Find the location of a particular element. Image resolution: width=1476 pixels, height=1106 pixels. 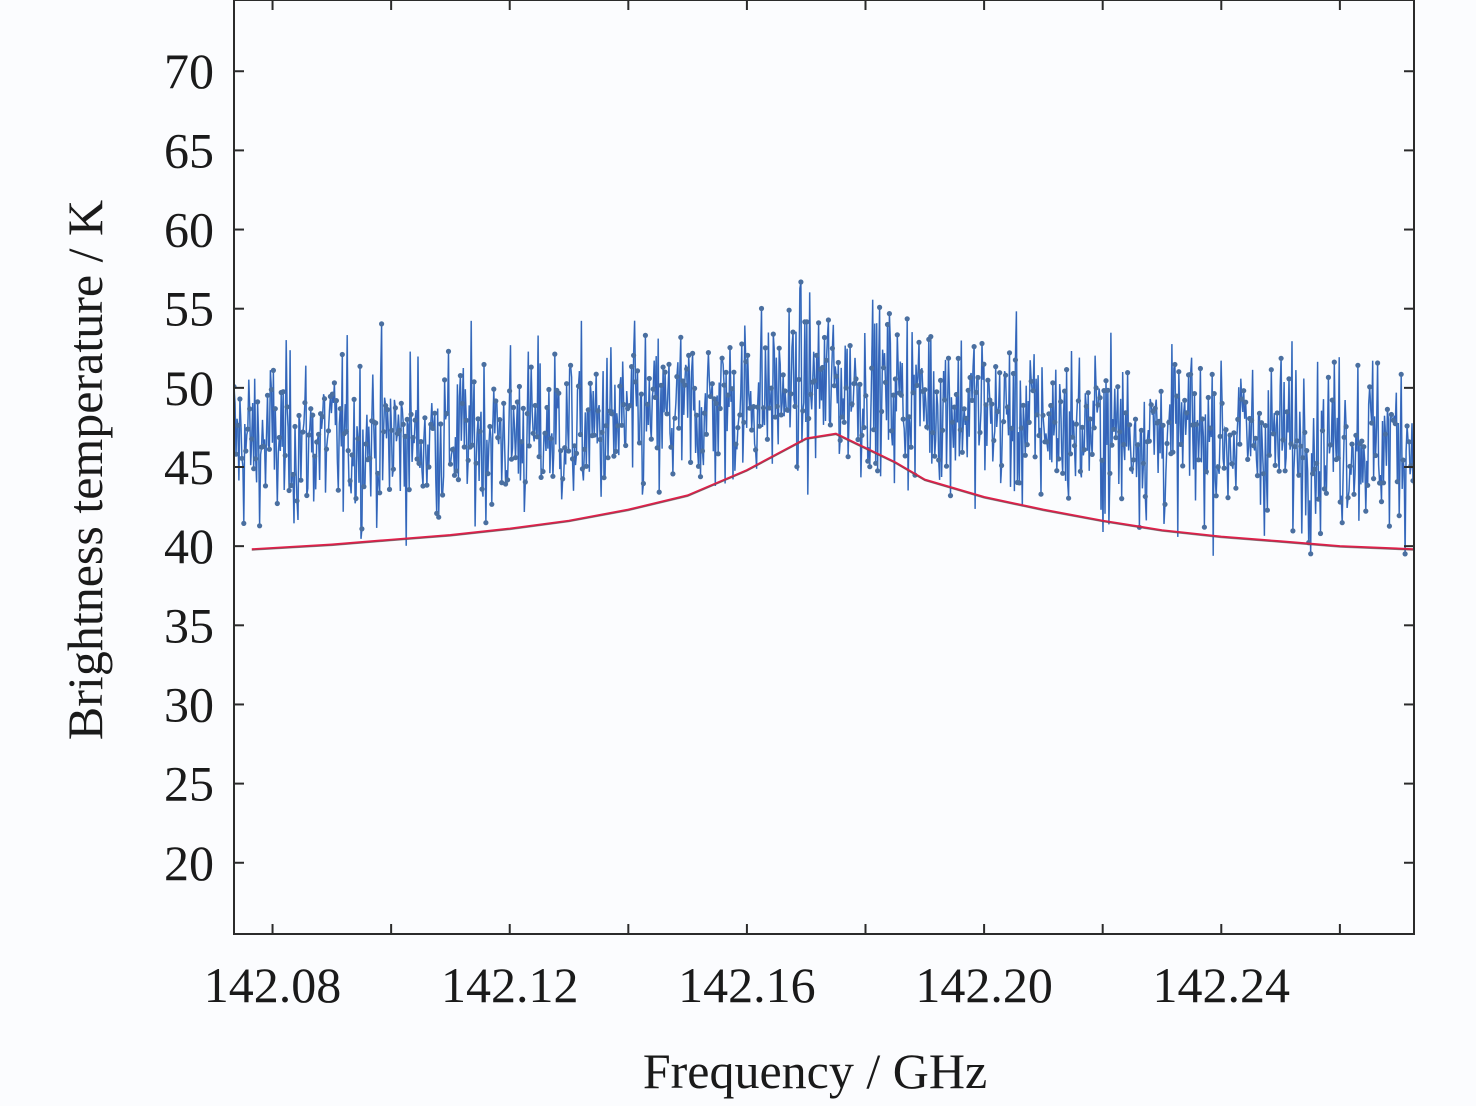

y-tick-label: 45 is located at coordinates (189, 467).